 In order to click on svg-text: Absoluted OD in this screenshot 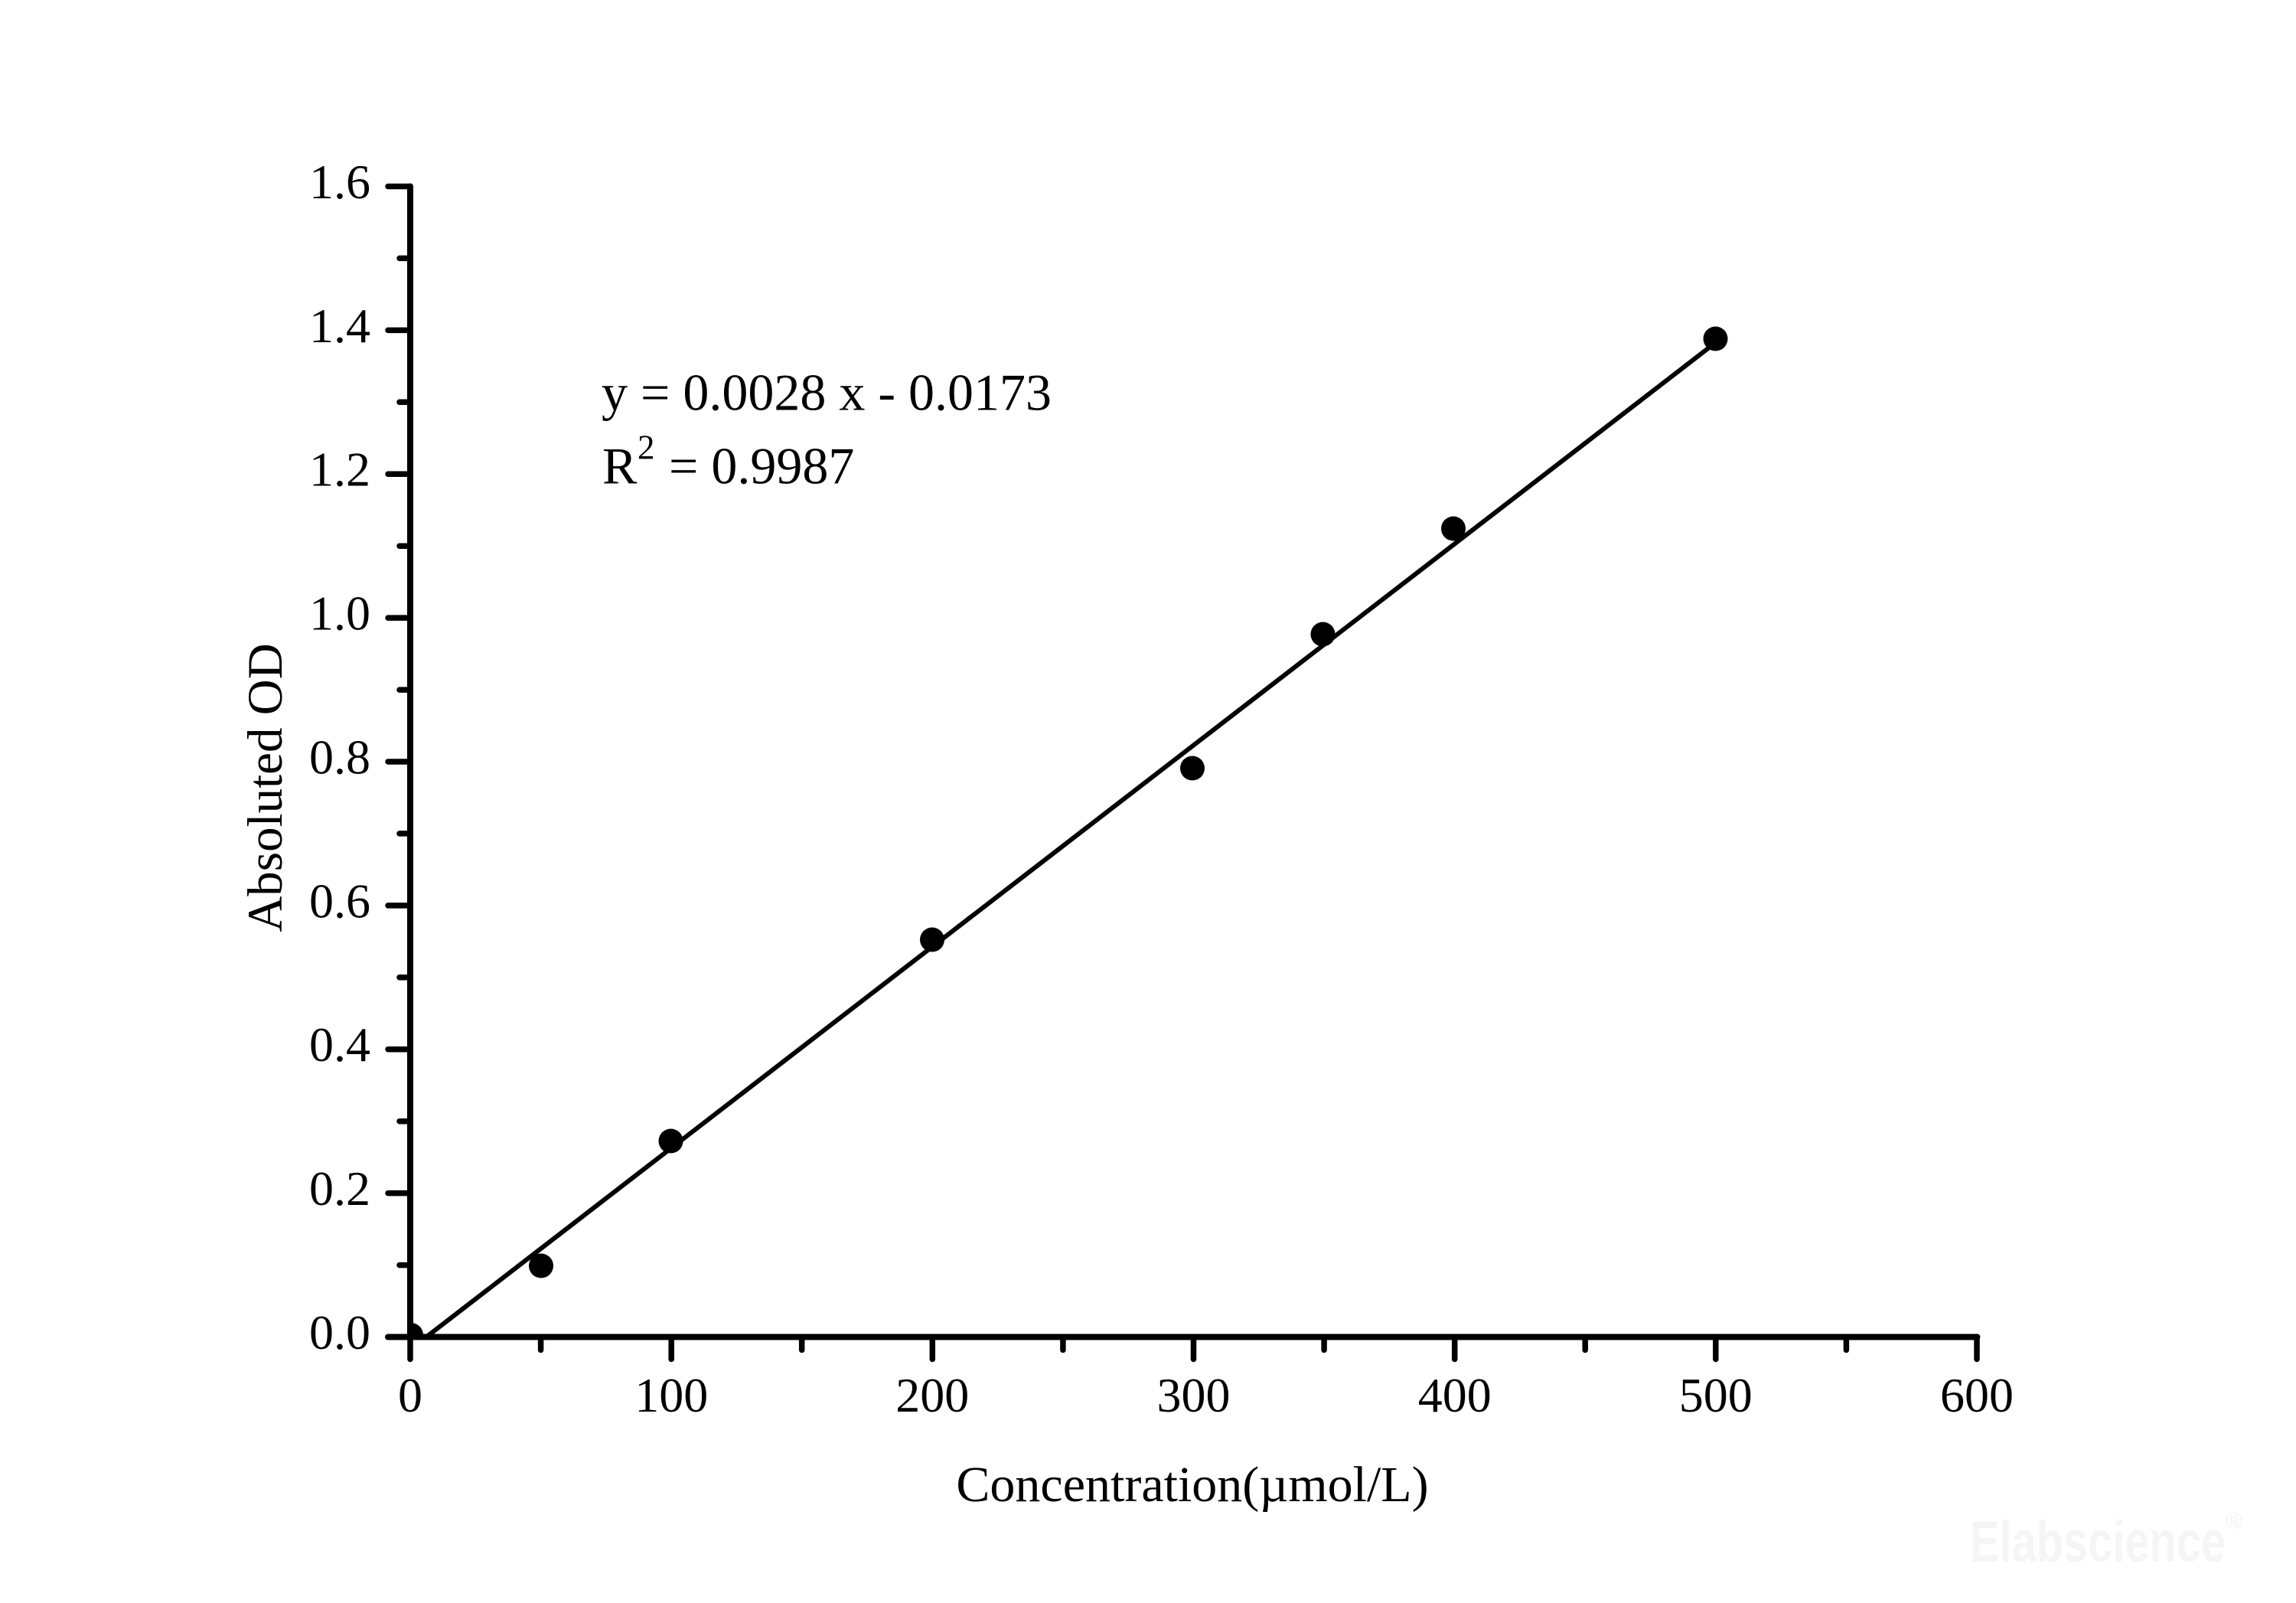, I will do `click(265, 787)`.